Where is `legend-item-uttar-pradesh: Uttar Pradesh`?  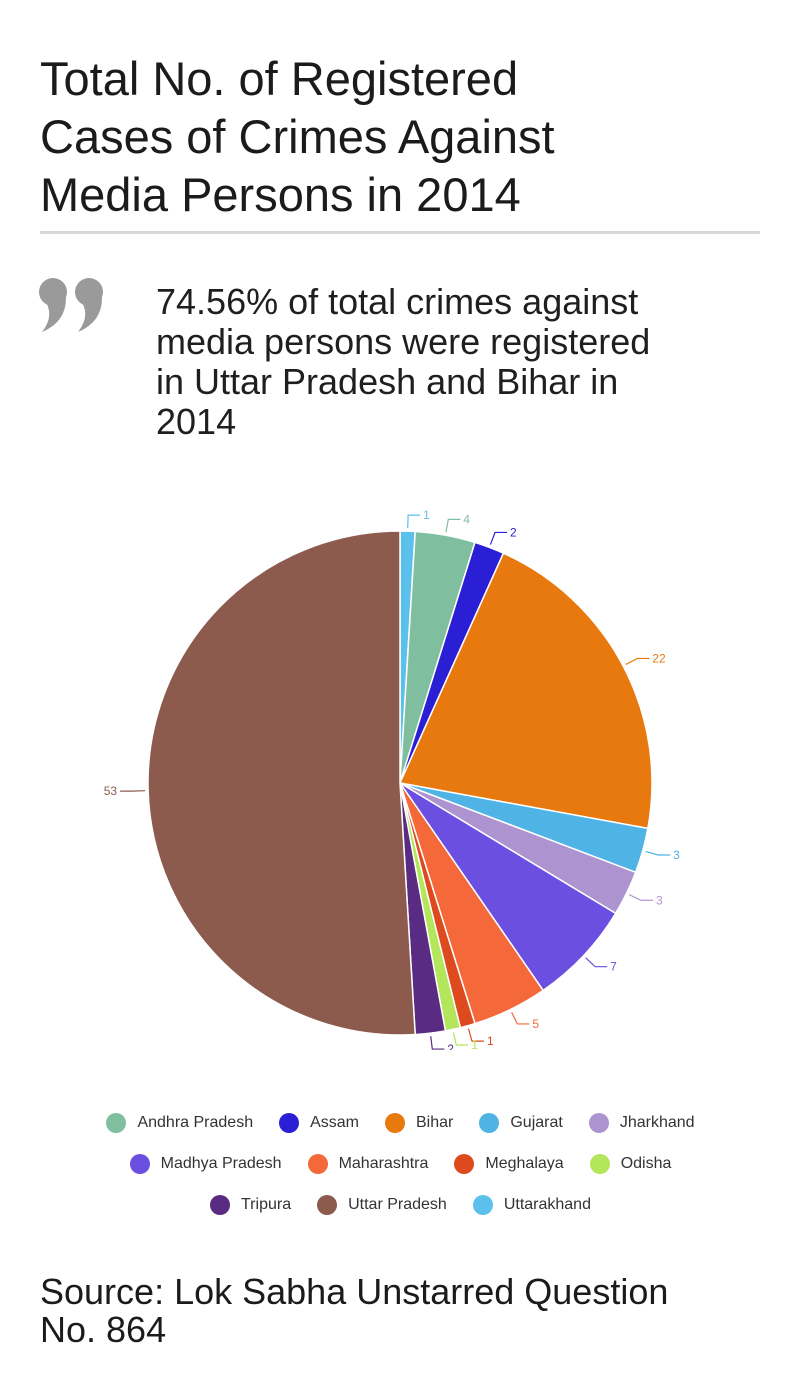 legend-item-uttar-pradesh: Uttar Pradesh is located at coordinates (382, 1205).